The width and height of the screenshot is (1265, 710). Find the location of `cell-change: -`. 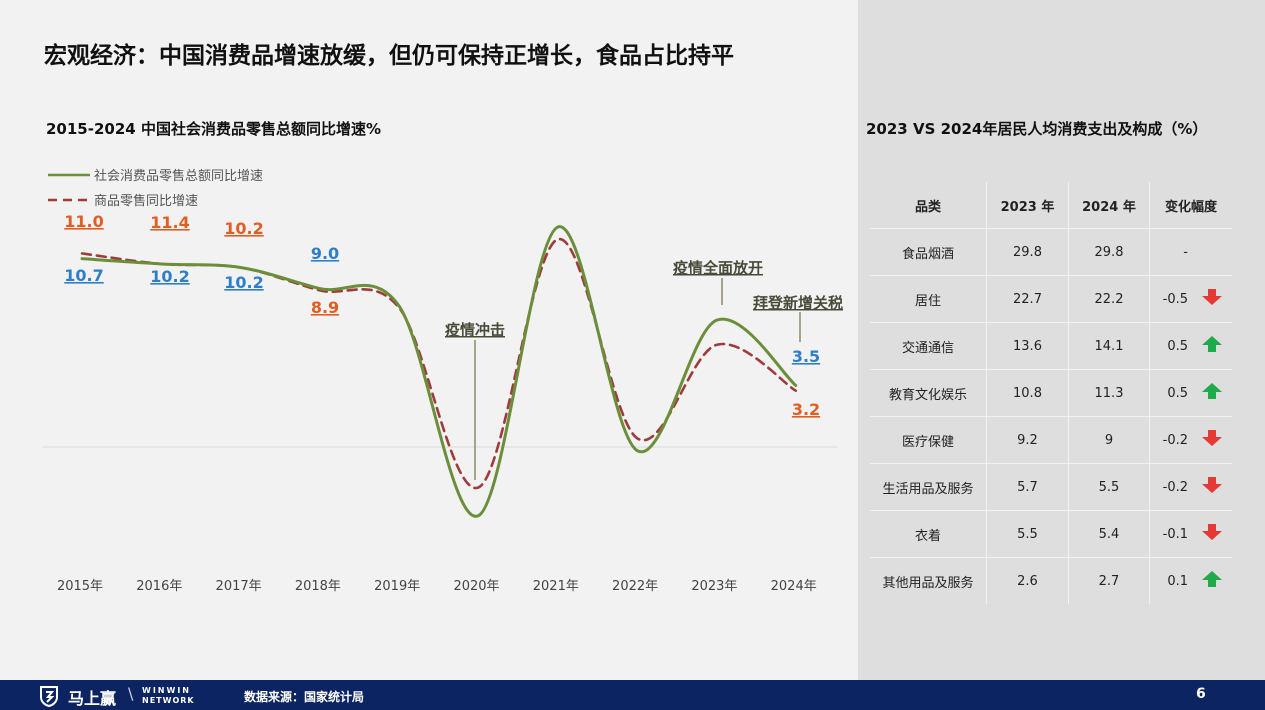

cell-change: - is located at coordinates (1190, 252).